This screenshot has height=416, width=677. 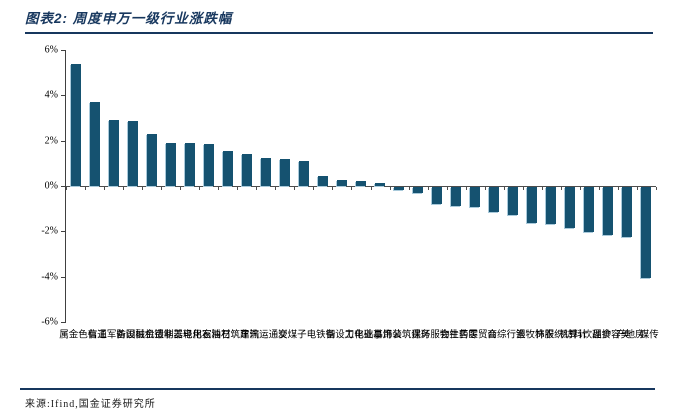 What do you see at coordinates (647, 335) in the screenshot?
I see `x-category-label: 传媒` at bounding box center [647, 335].